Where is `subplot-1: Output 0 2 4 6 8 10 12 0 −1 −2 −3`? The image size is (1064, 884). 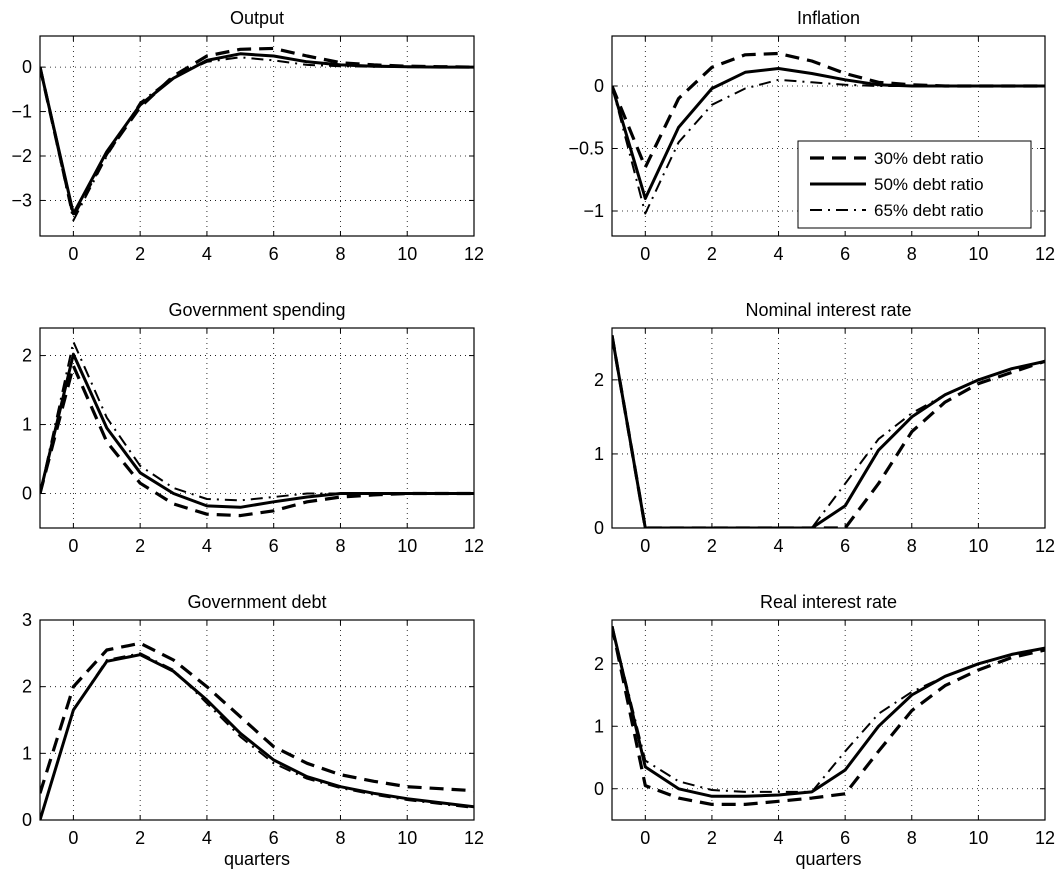
subplot-1: Output 0 2 4 6 8 10 12 0 −1 −2 −3 is located at coordinates (247, 136).